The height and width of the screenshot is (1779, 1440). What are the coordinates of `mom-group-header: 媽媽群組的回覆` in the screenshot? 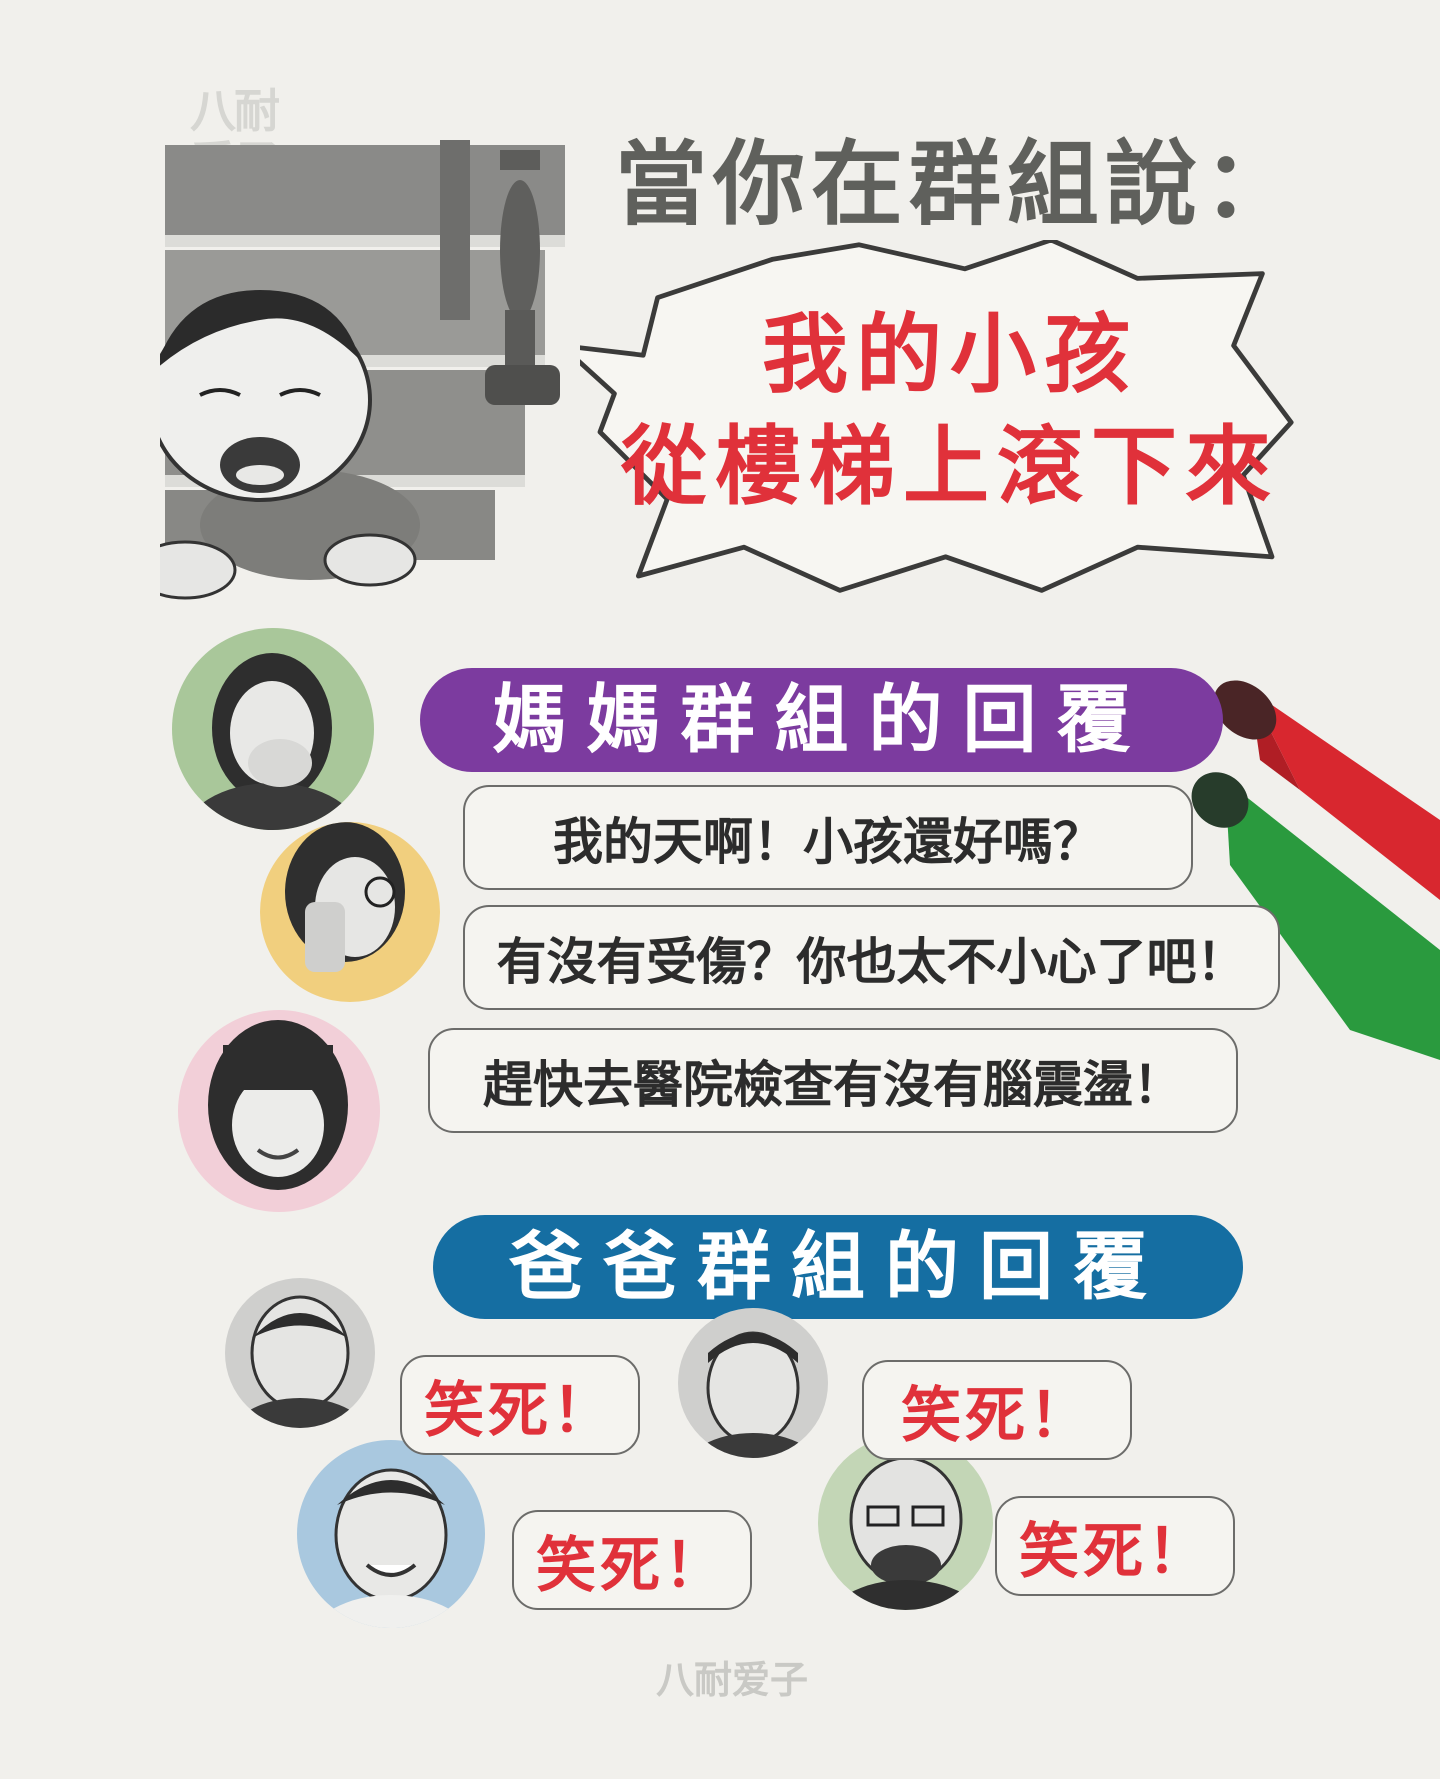 It's located at (821, 720).